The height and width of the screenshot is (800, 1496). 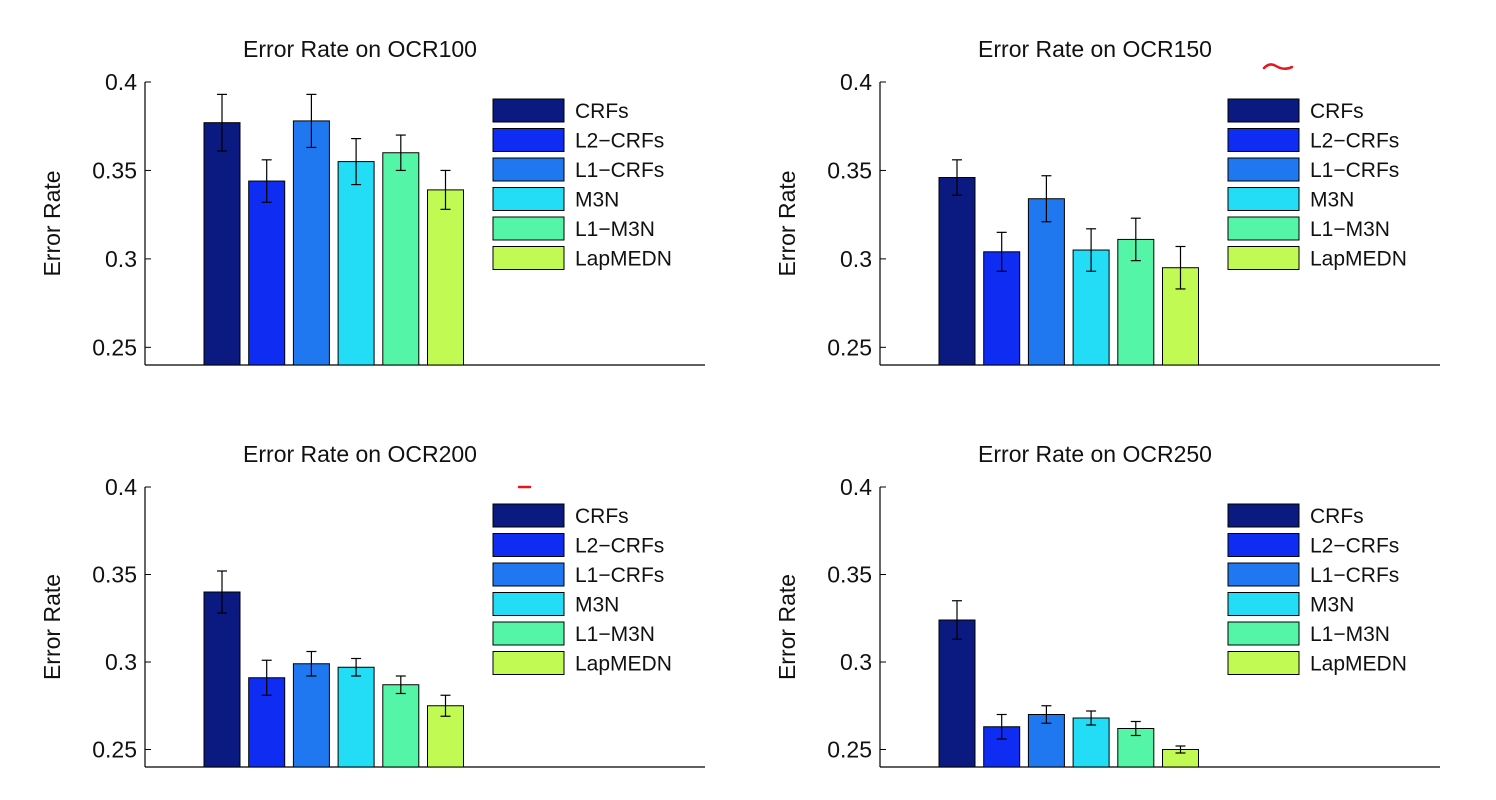 I want to click on chart-title: Error Rate on OCR250, so click(x=1095, y=454).